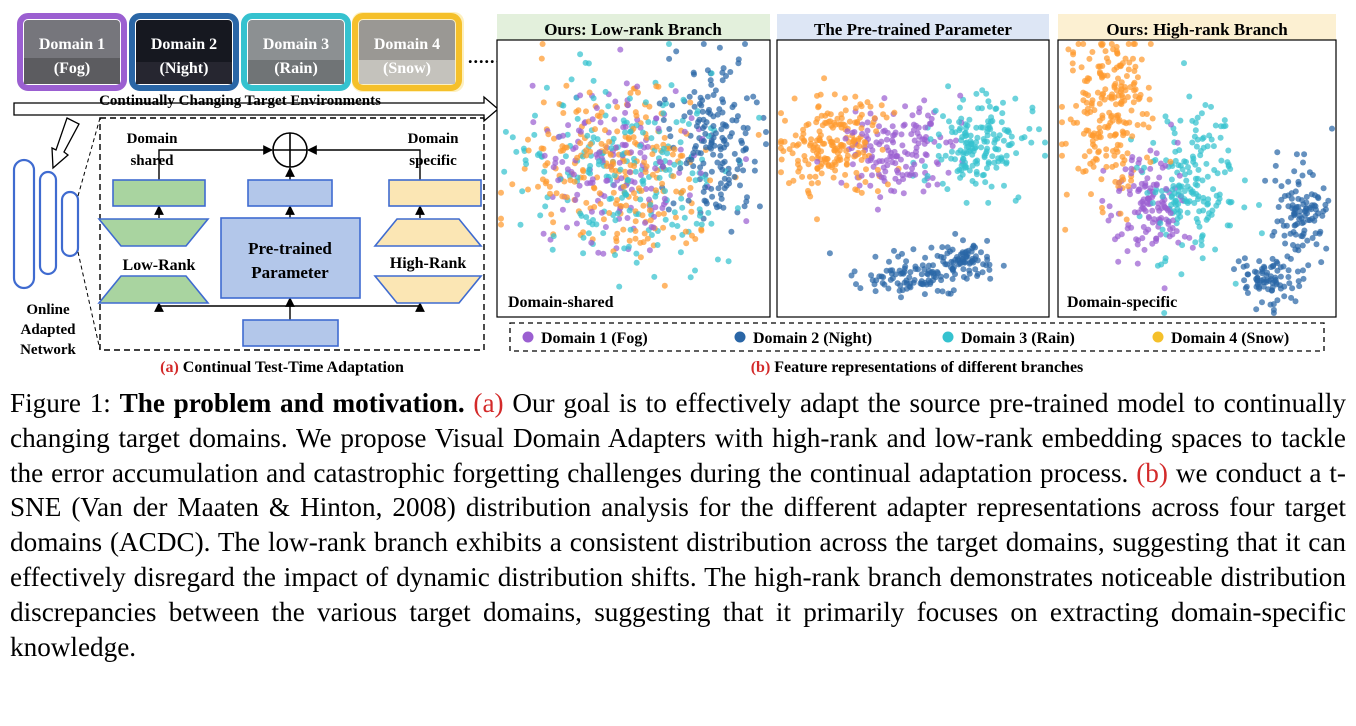 The width and height of the screenshot is (1356, 726). What do you see at coordinates (428, 232) in the screenshot?
I see `high-rank-down-projection` at bounding box center [428, 232].